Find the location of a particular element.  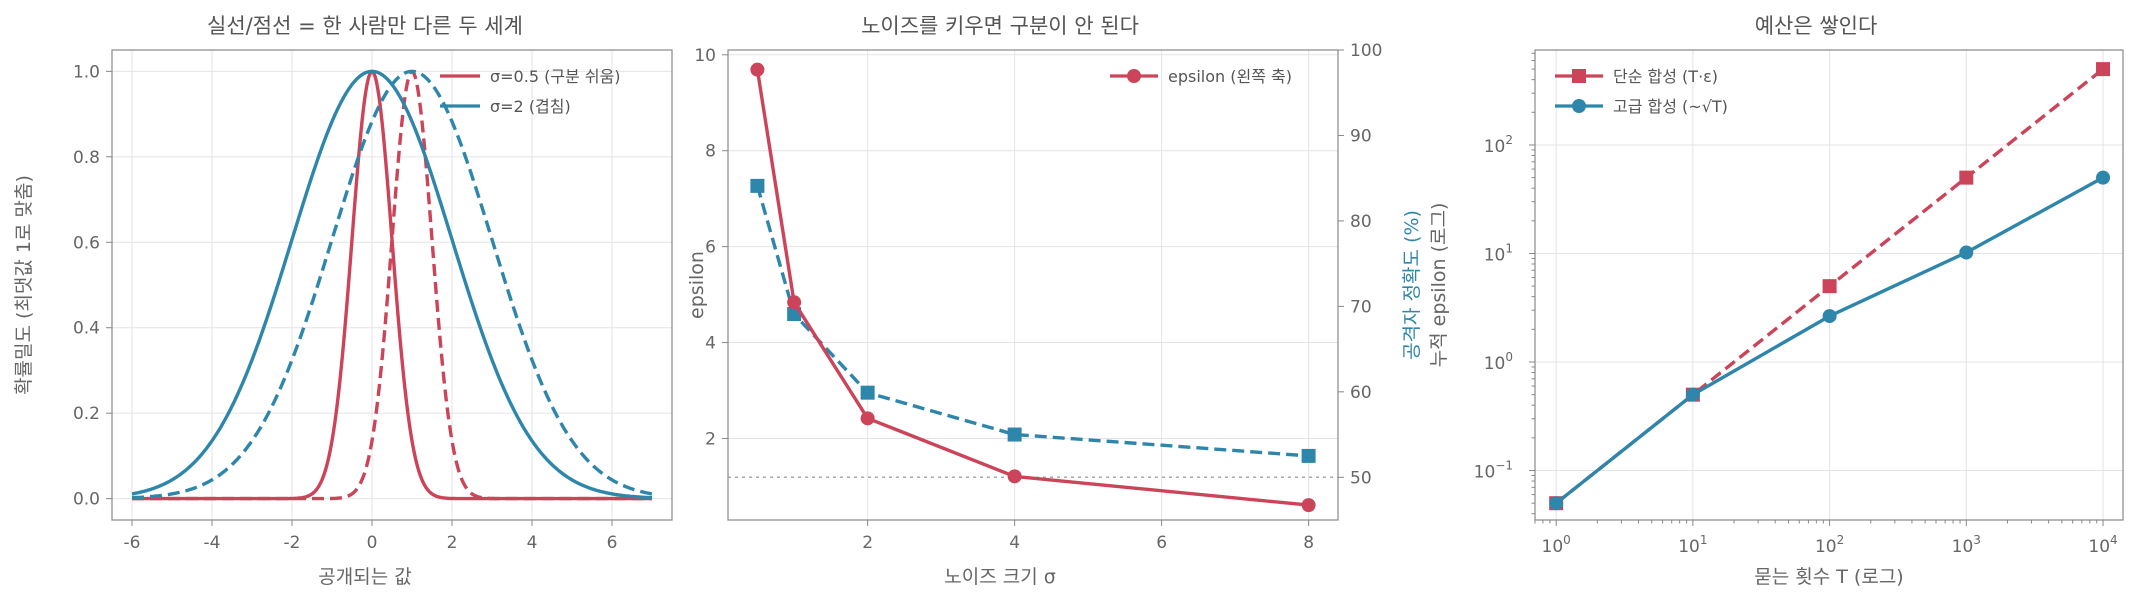

tick-label: -4 is located at coordinates (212, 543).